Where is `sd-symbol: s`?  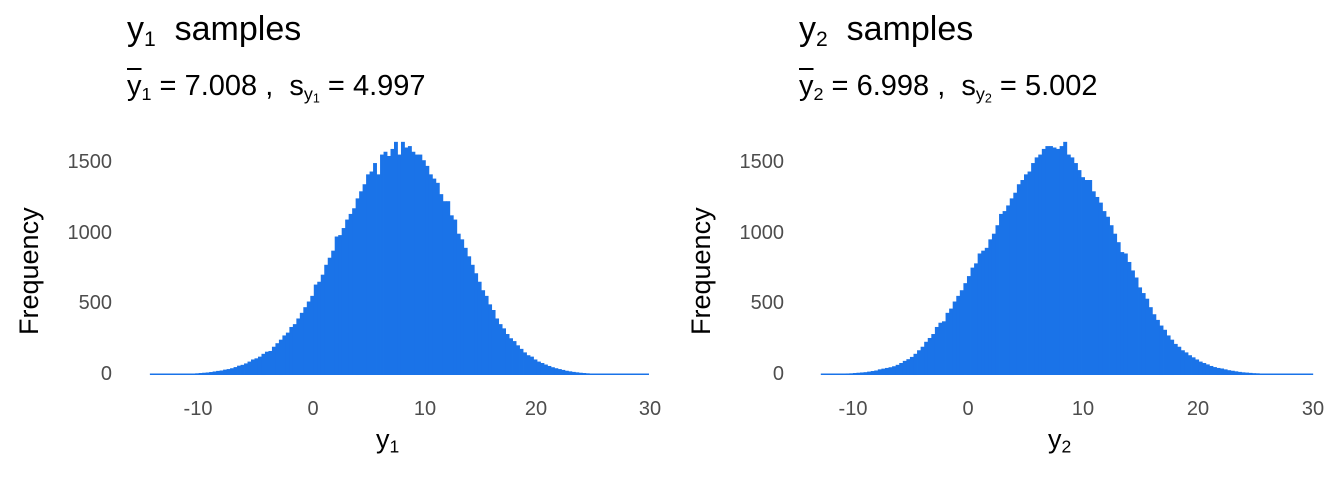 sd-symbol: s is located at coordinates (968, 86).